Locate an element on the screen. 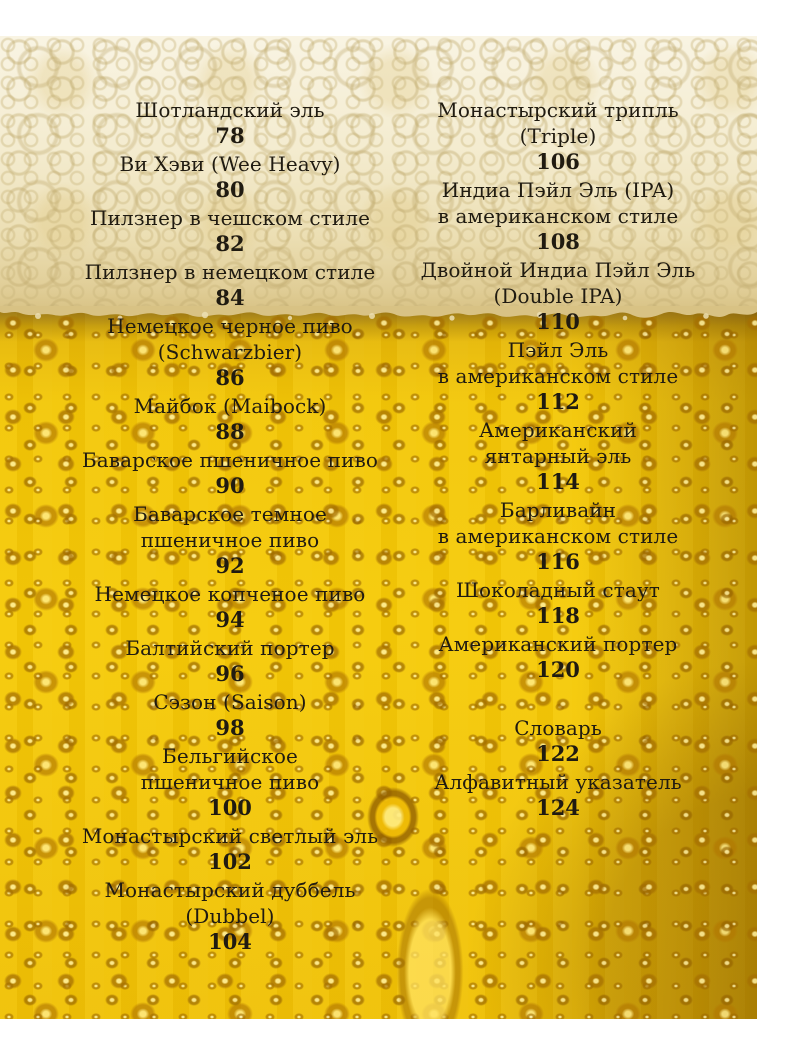 This screenshot has height=1061, width=800. toc-entry-title: Алфавитный указатель is located at coordinates (558, 782).